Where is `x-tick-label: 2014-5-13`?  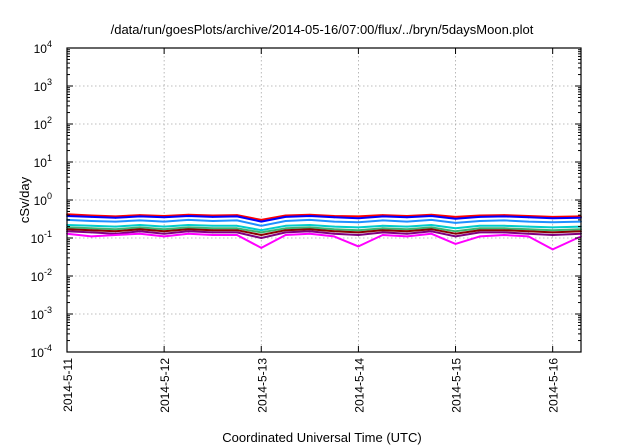
x-tick-label: 2014-5-13 is located at coordinates (262, 385).